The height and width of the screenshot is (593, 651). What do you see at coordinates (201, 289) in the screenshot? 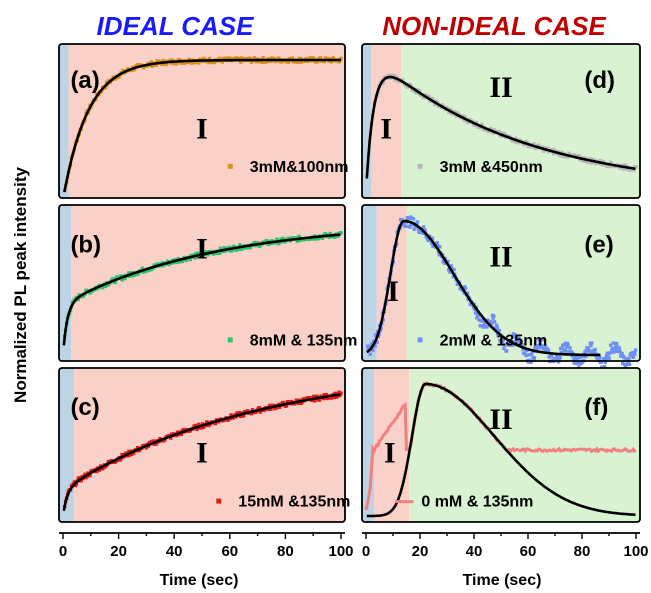
I see `fit-curve` at bounding box center [201, 289].